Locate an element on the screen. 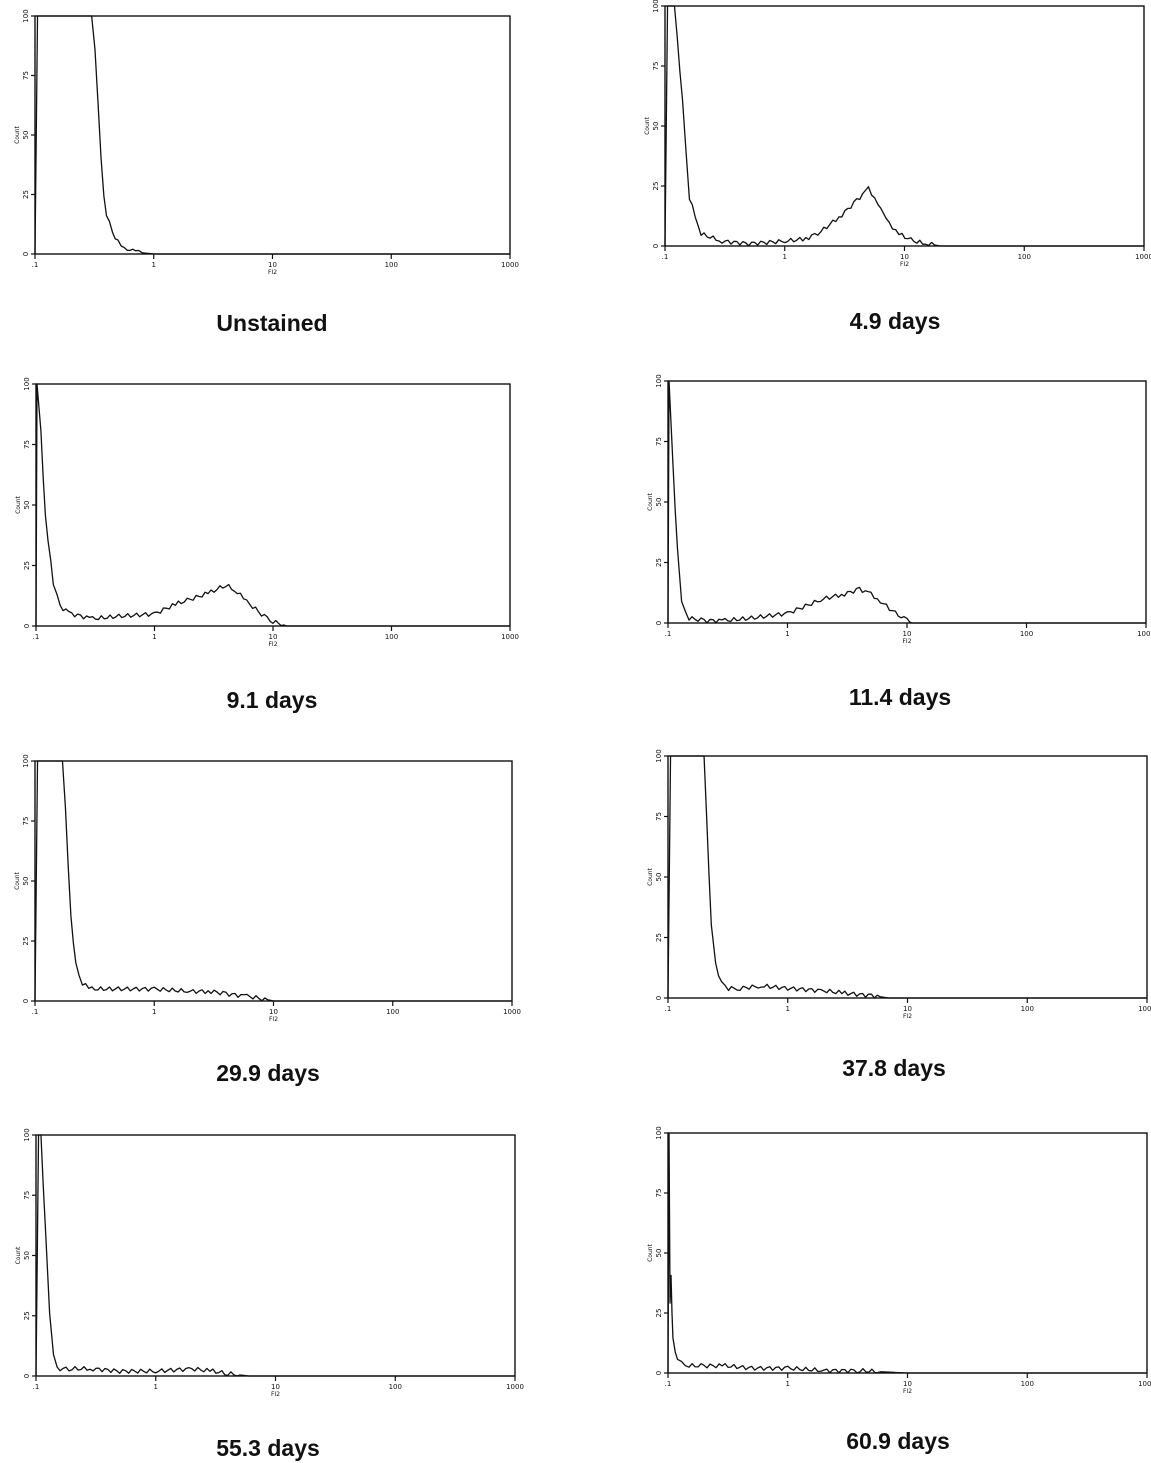  caption-9-1-days: 9.1 days is located at coordinates (272, 700).